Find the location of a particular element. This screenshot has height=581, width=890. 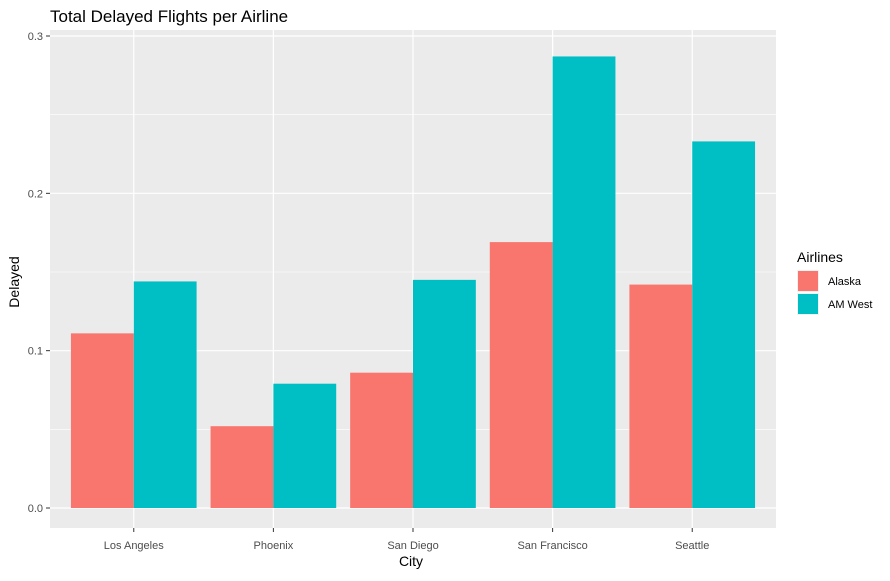

legend: Airlines Alaska AM West is located at coordinates (834, 282).